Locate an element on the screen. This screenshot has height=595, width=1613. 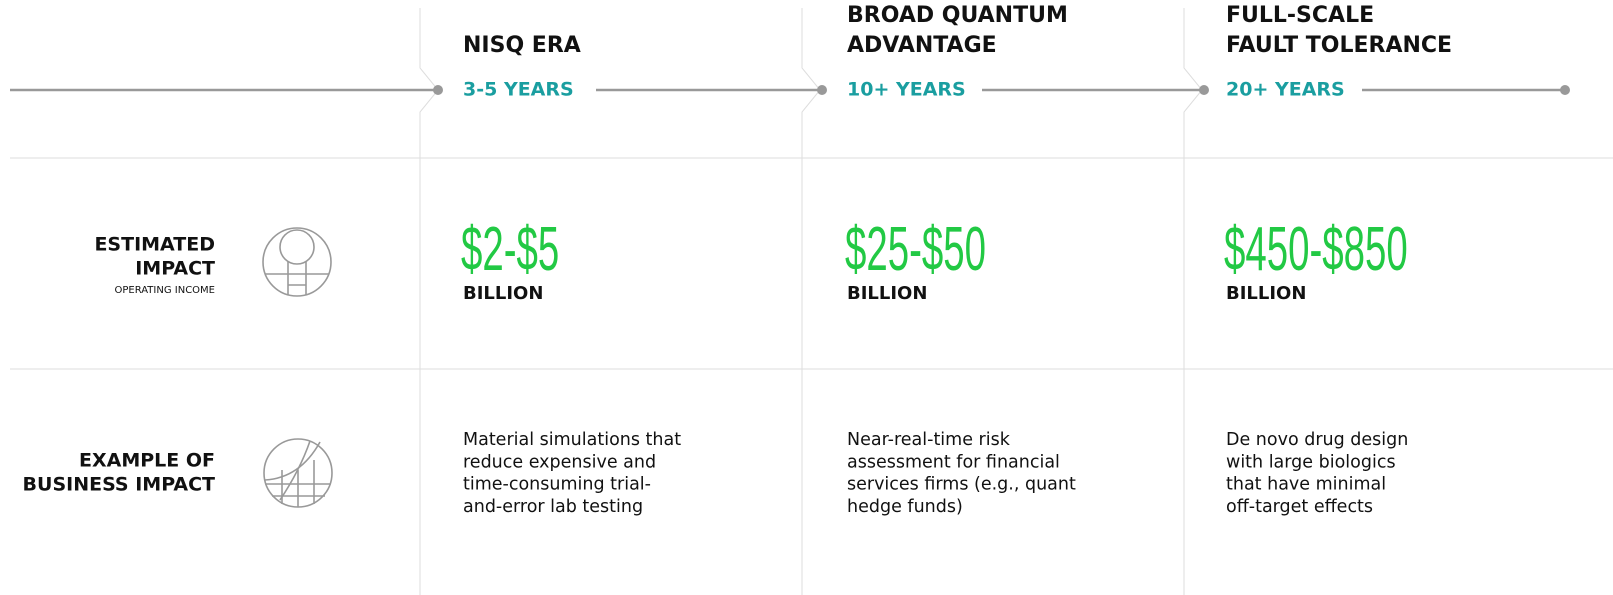
era-description: hedge funds) is located at coordinates (905, 507).